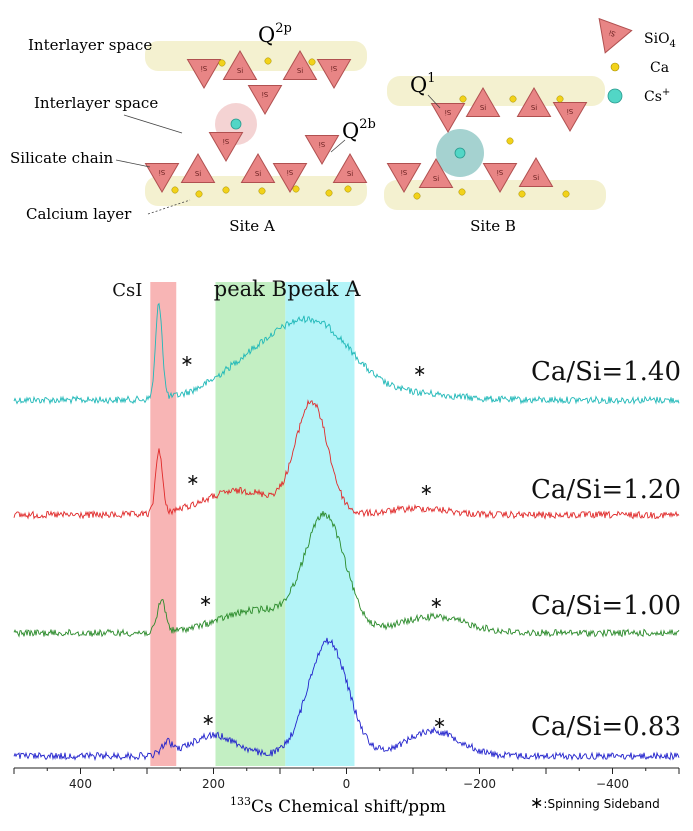 The height and width of the screenshot is (831, 693). Describe the element at coordinates (367, 124) in the screenshot. I see `q2b-sup: 2b` at that location.